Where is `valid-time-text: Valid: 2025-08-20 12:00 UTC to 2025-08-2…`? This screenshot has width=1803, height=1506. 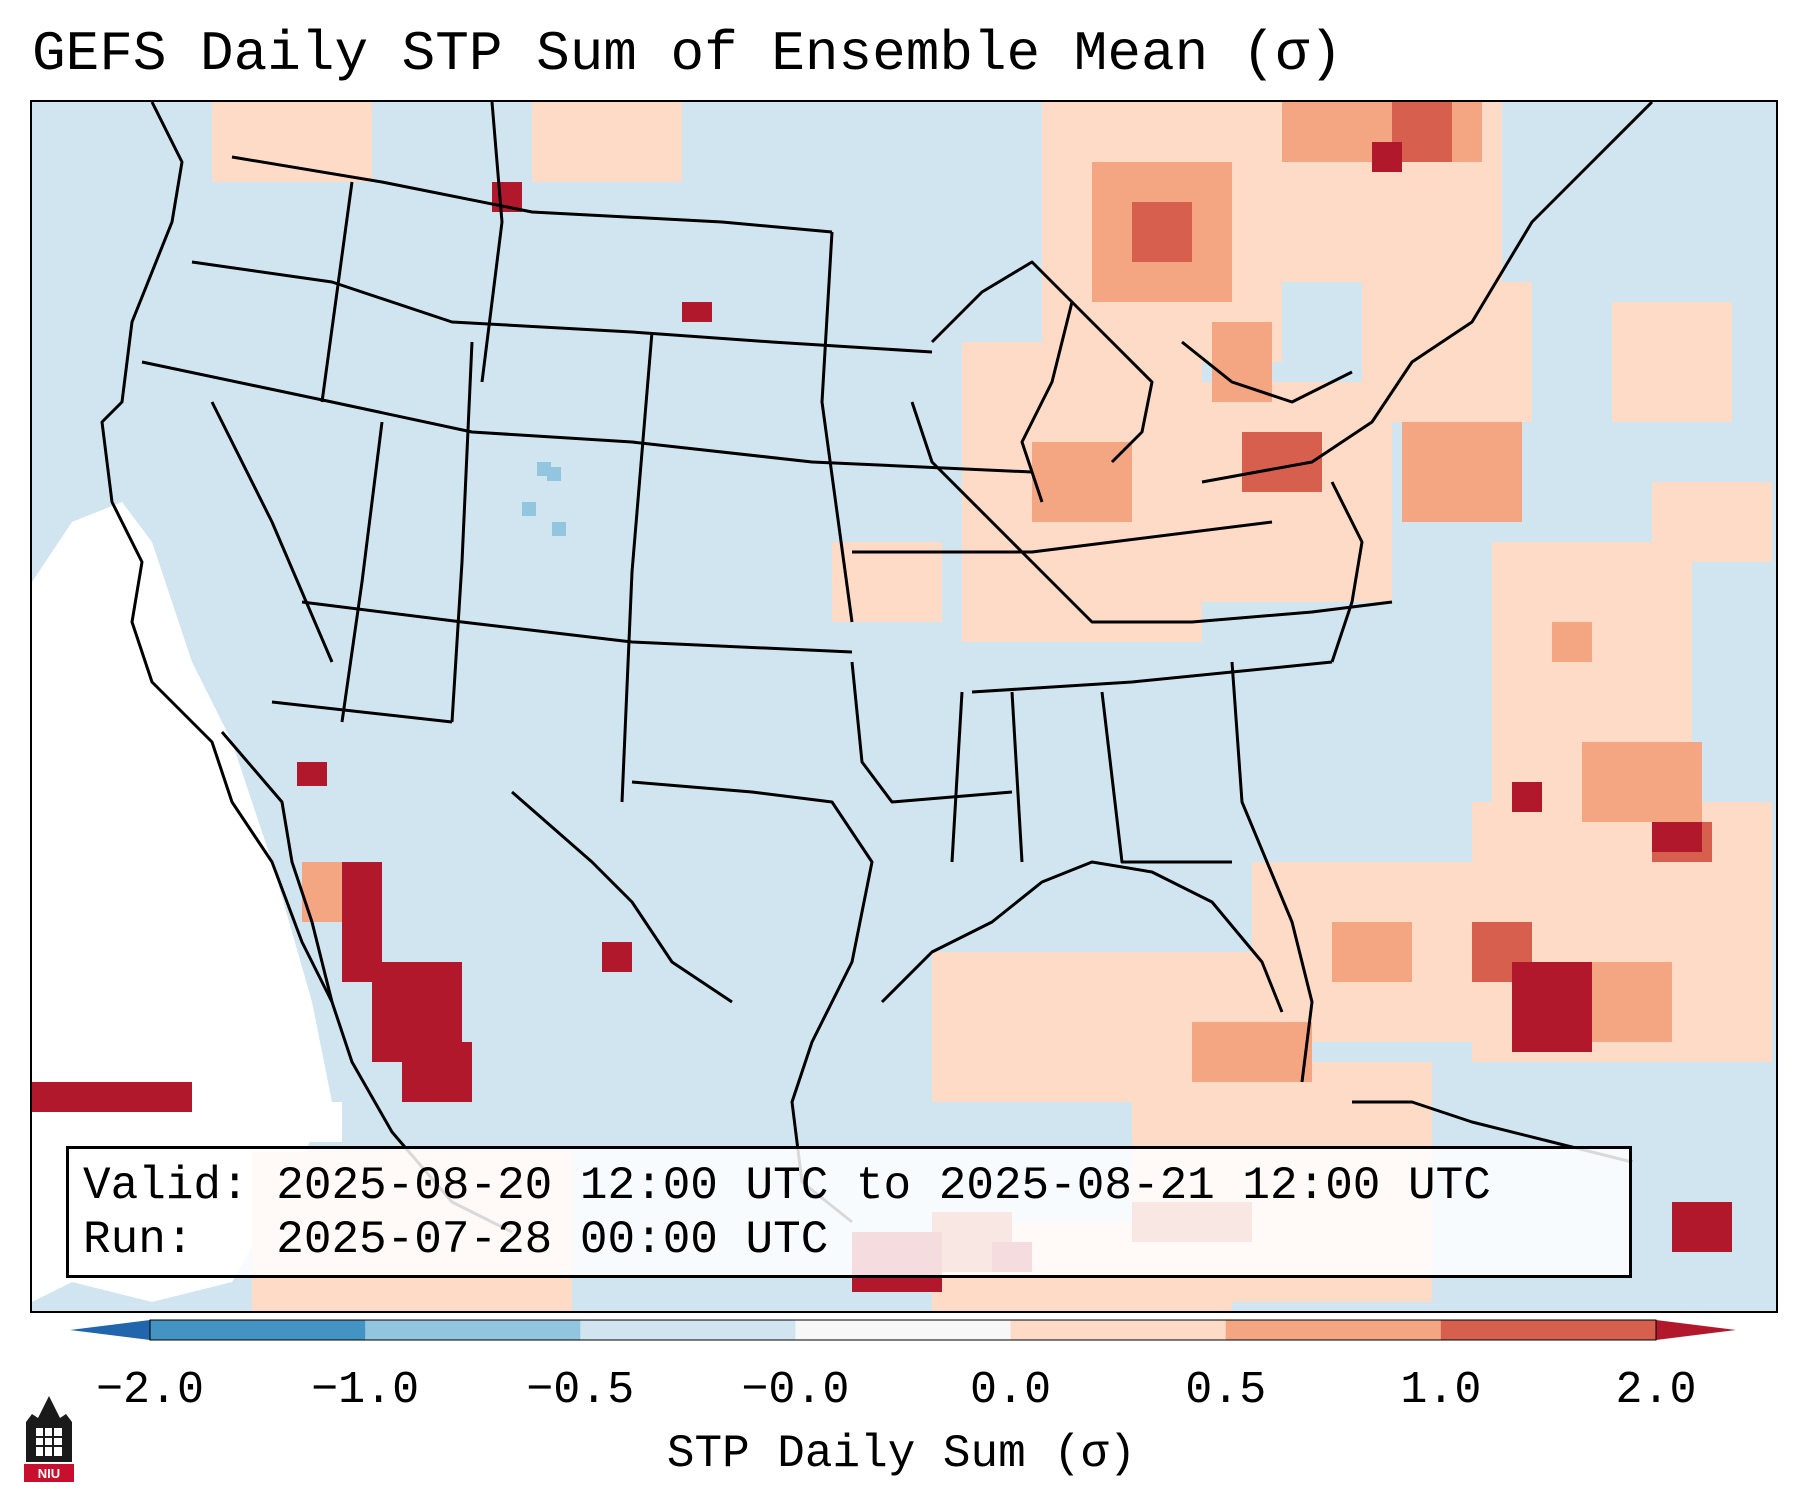
valid-time-text: Valid: 2025-08-20 12:00 UTC to 2025-08-2… is located at coordinates (787, 1186).